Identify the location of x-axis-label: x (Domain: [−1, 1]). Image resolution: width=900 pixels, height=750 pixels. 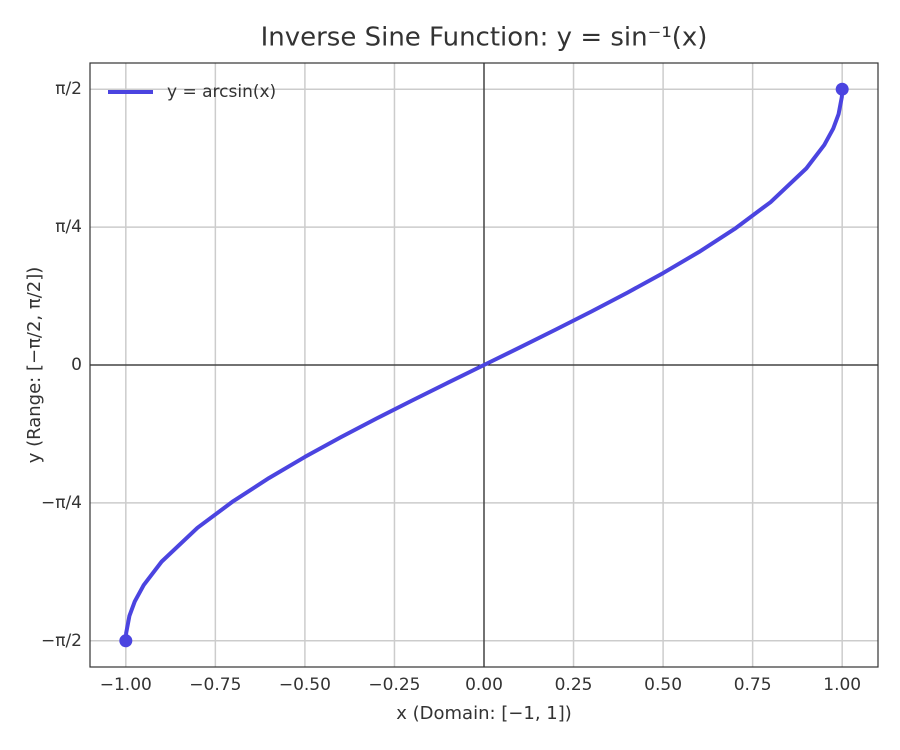
(484, 713).